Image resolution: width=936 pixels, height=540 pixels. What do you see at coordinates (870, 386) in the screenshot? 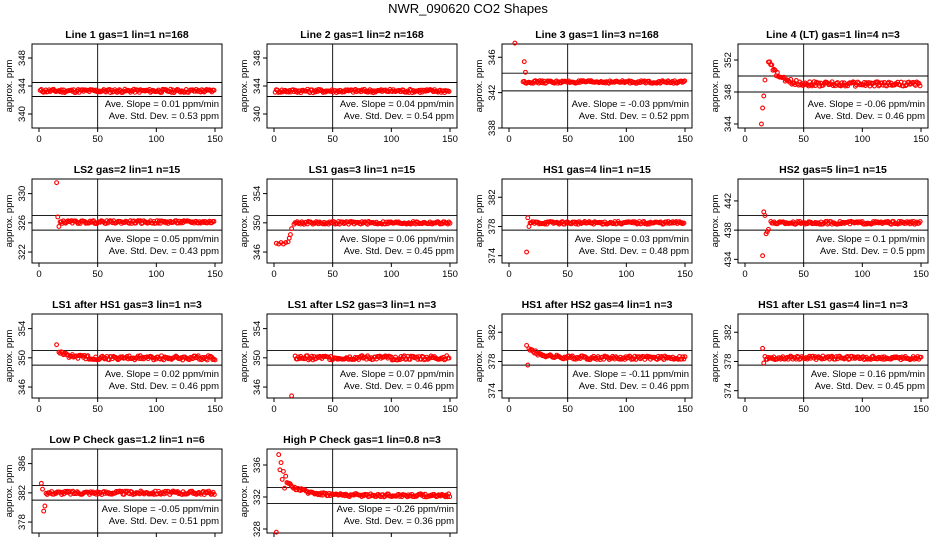
I see `stat-stddev: Ave. Std. Dev. = 0.45 ppm` at bounding box center [870, 386].